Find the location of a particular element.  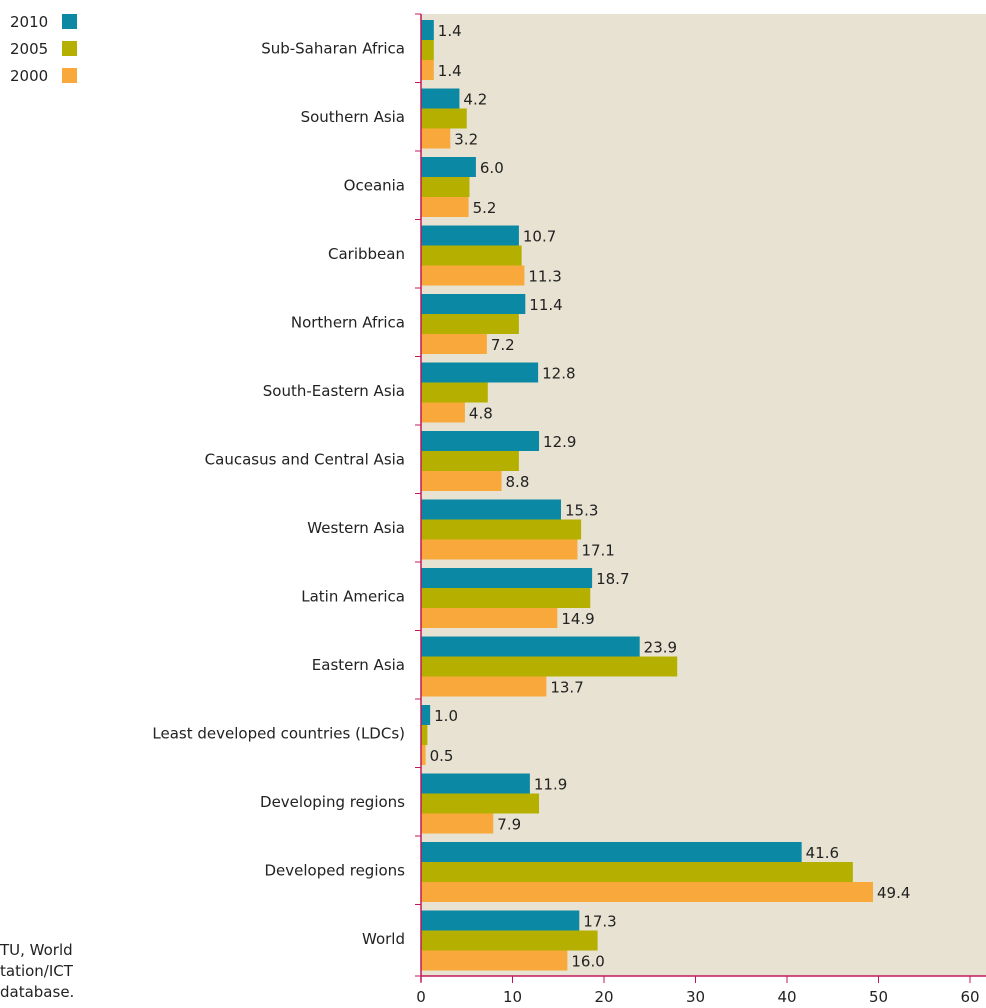

data-label: 8.8 is located at coordinates (518, 482).